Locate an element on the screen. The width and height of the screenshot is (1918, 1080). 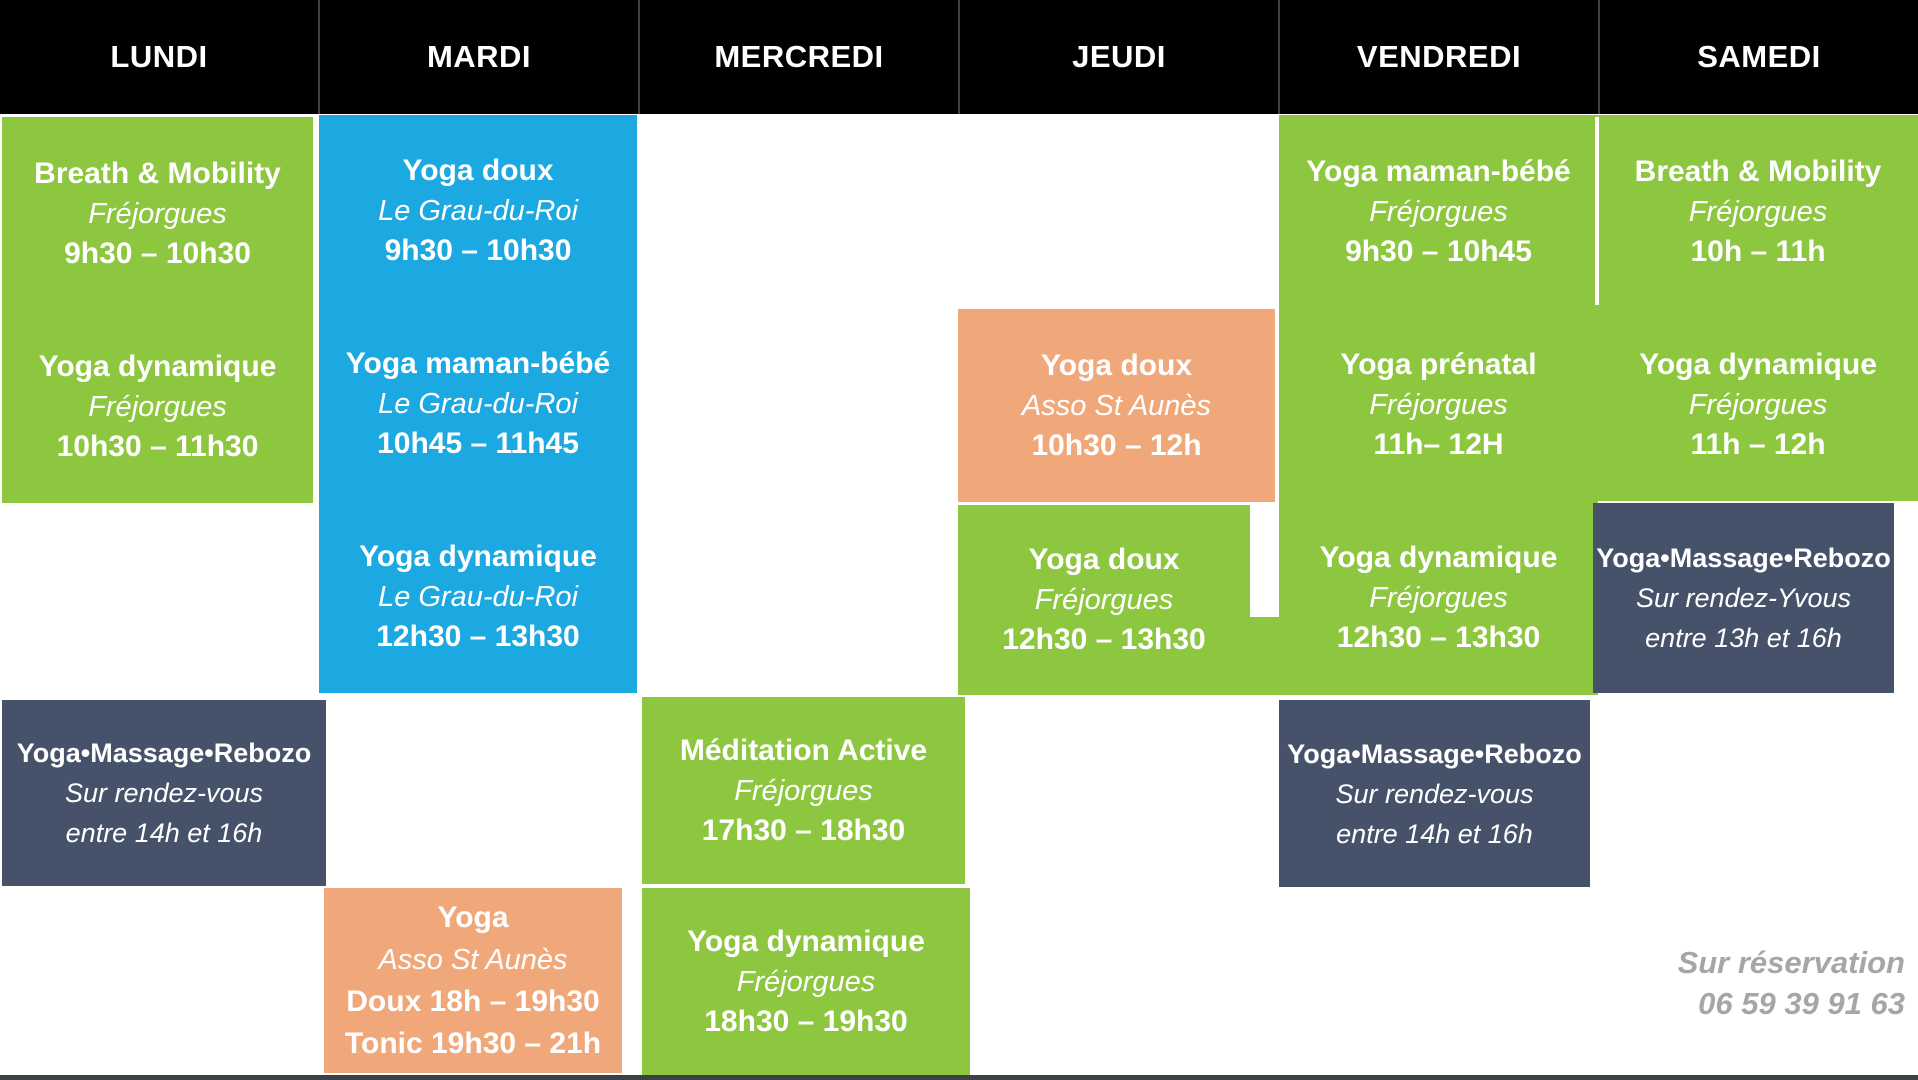
class-time: 9h30 – 10h45 is located at coordinates (1438, 251).